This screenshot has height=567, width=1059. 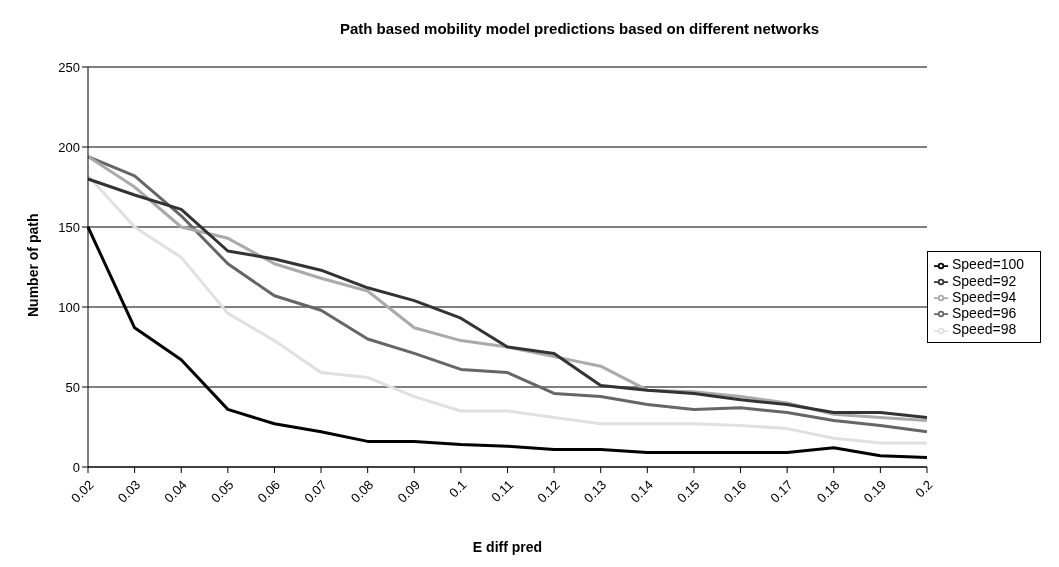 What do you see at coordinates (175, 491) in the screenshot?
I see `x-tick-label: 0.04` at bounding box center [175, 491].